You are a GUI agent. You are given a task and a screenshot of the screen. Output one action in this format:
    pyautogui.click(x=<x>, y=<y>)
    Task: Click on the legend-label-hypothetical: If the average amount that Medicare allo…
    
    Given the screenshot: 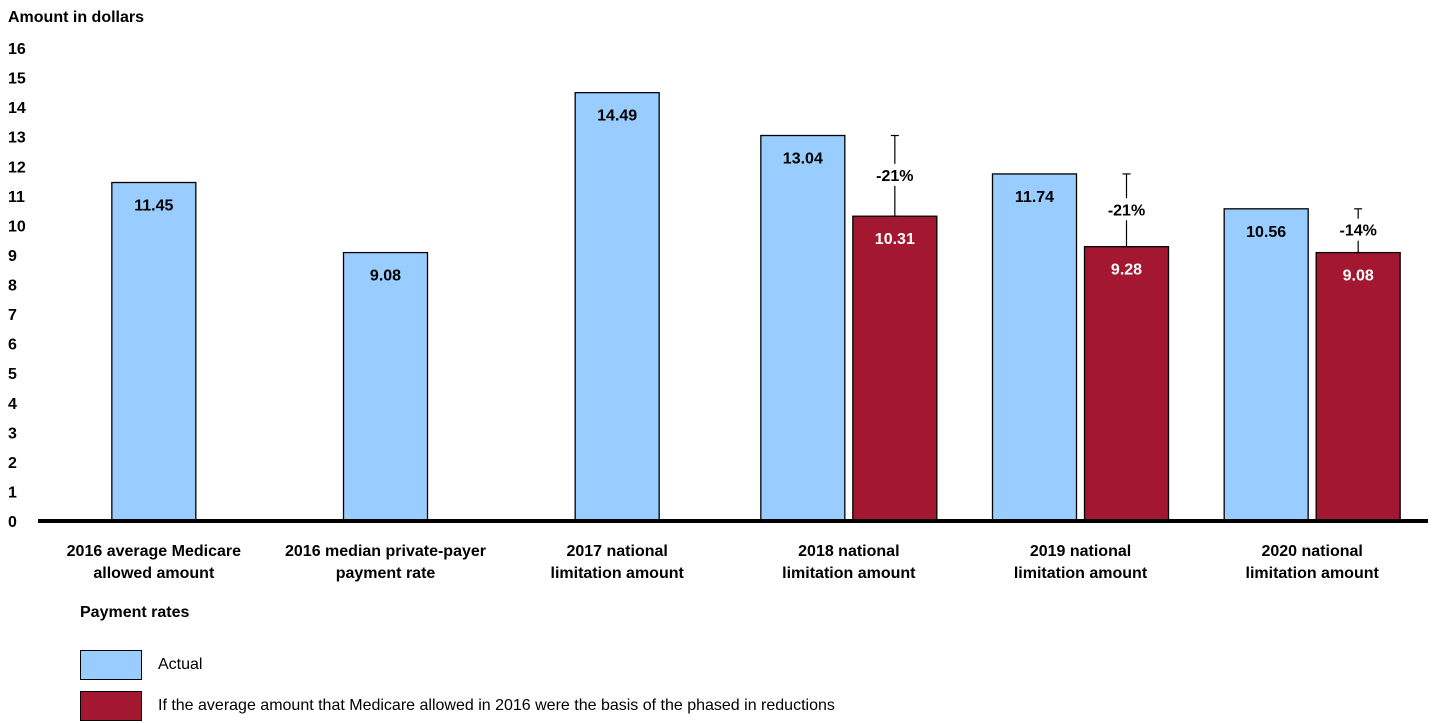 What is the action you would take?
    pyautogui.click(x=496, y=705)
    